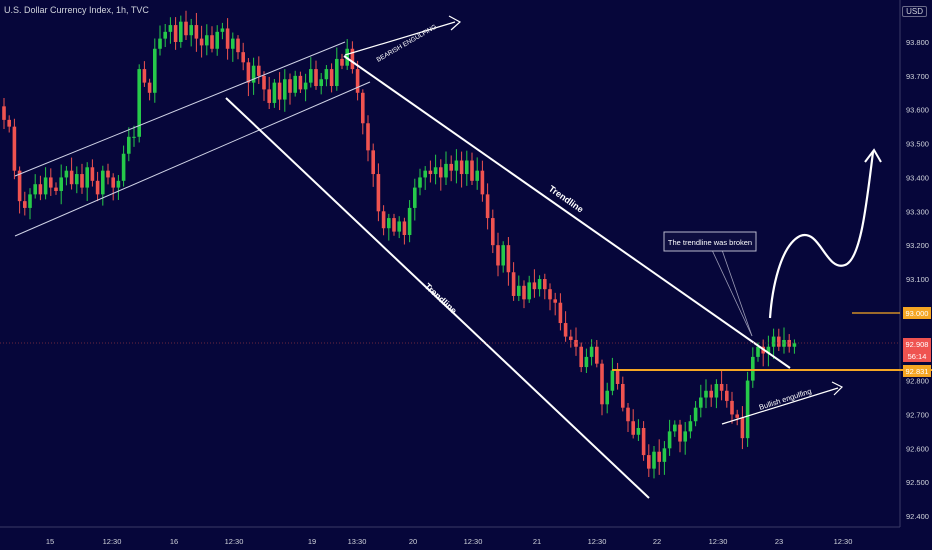 This screenshot has height=550, width=932. Describe the element at coordinates (917, 414) in the screenshot. I see `y-tick-label: 92.700` at that location.